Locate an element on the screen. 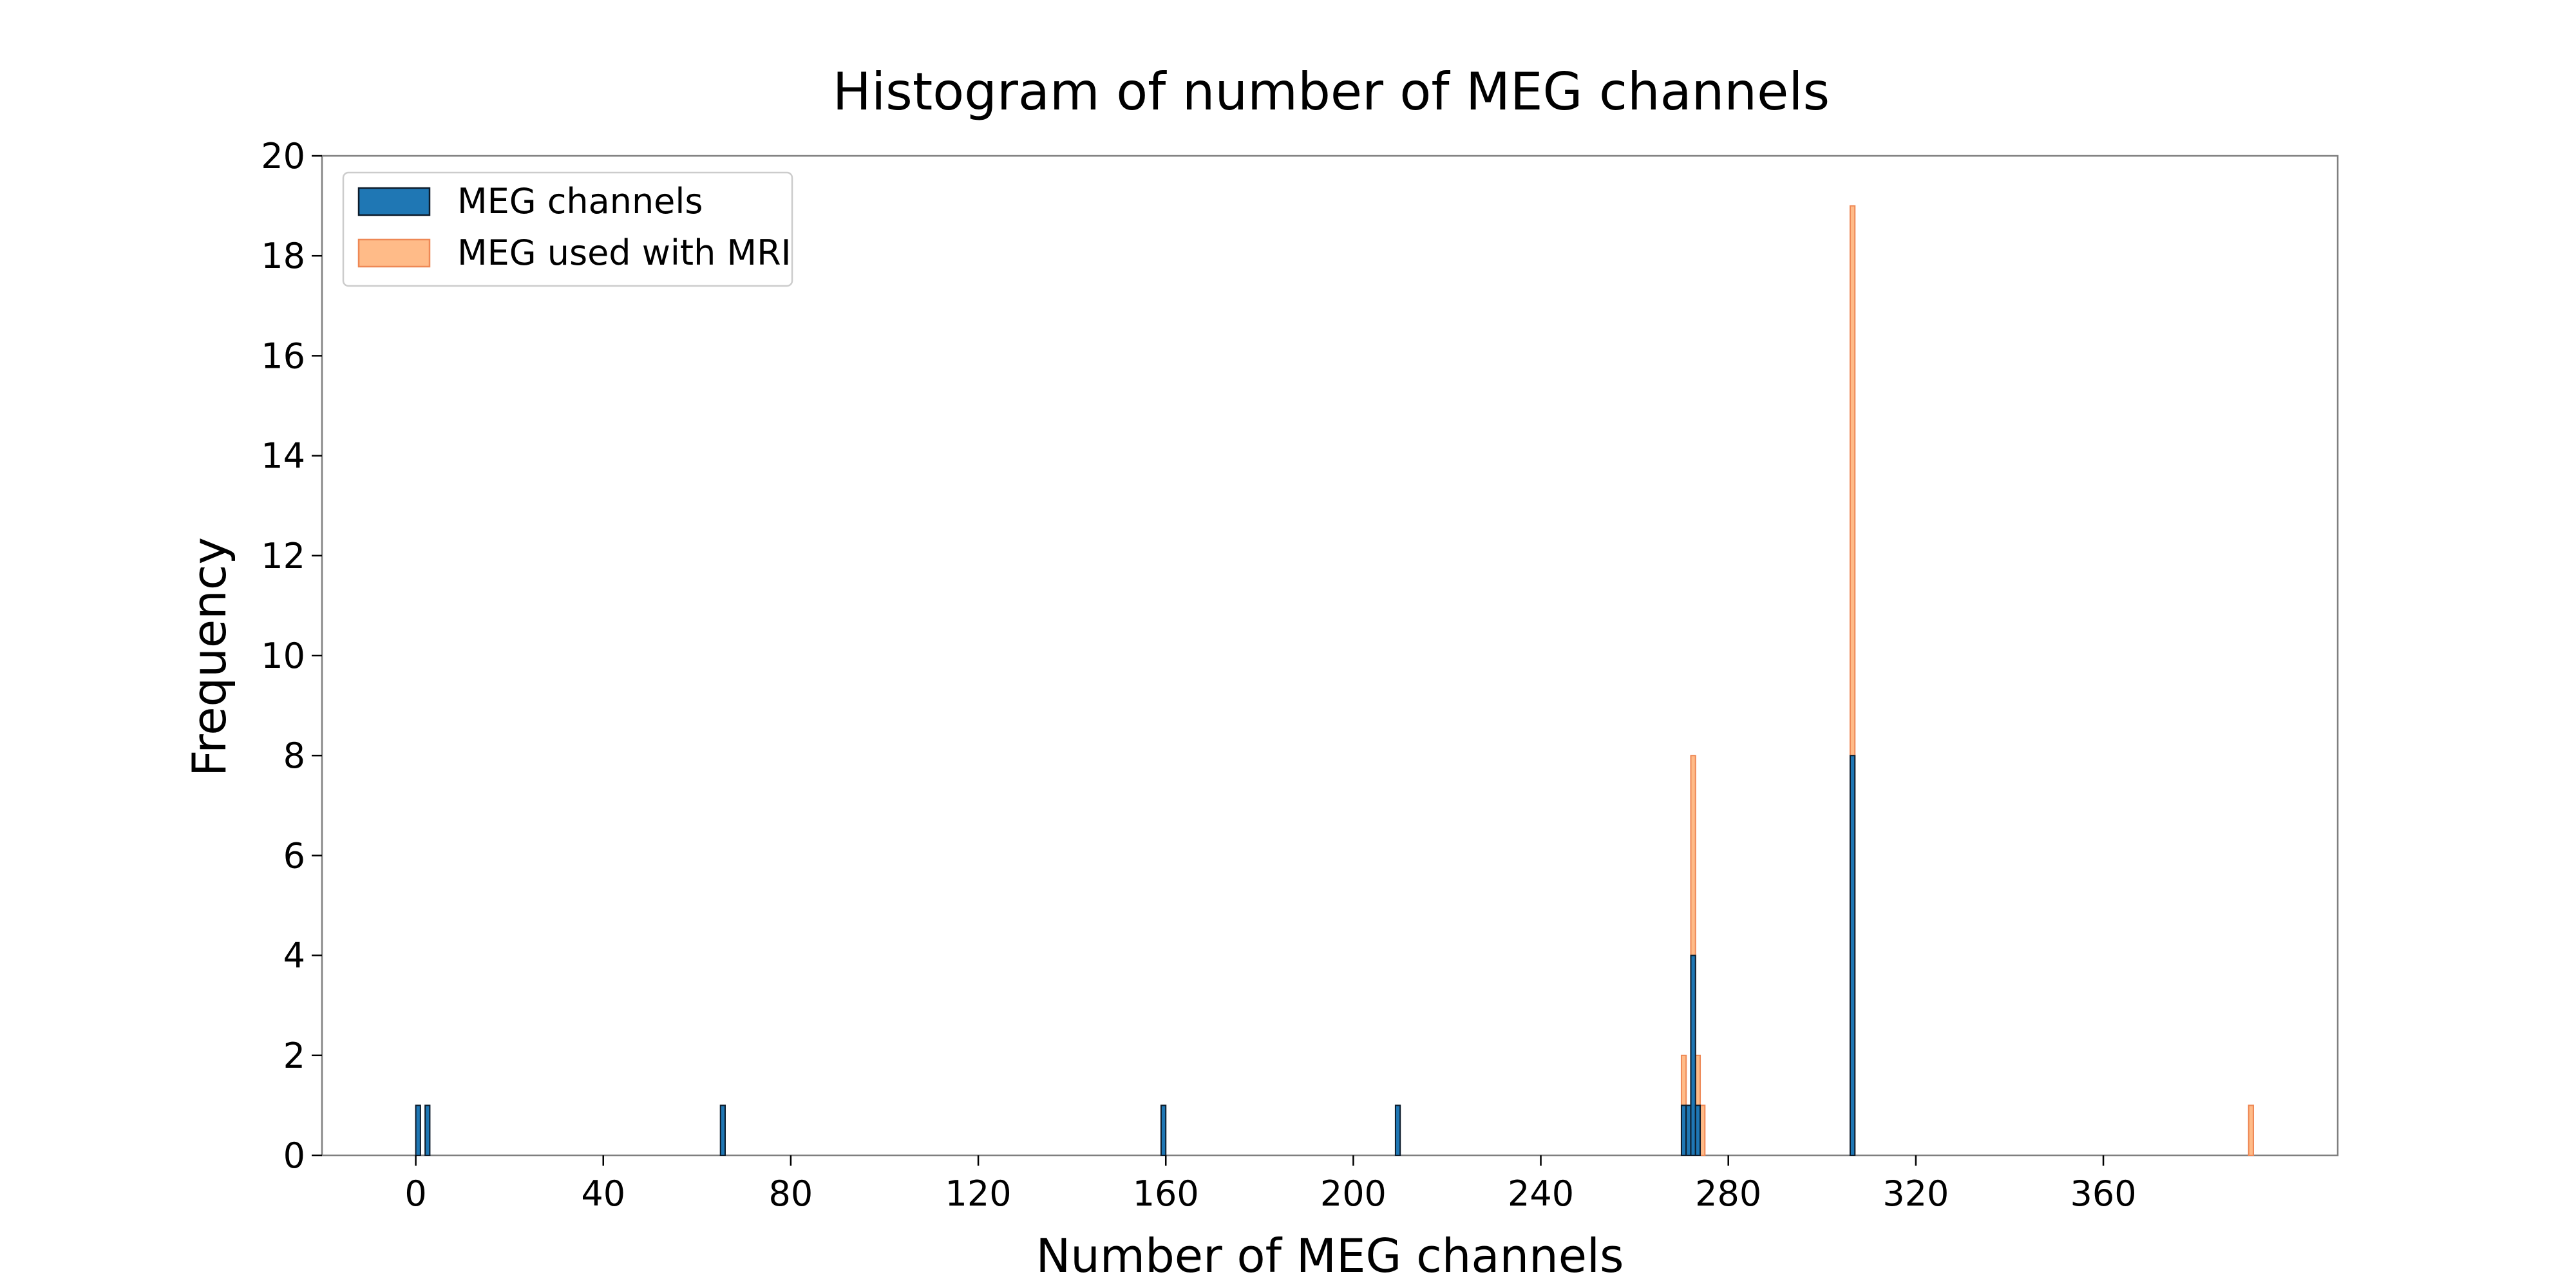  x-tick-label: 200 is located at coordinates (1353, 1193).